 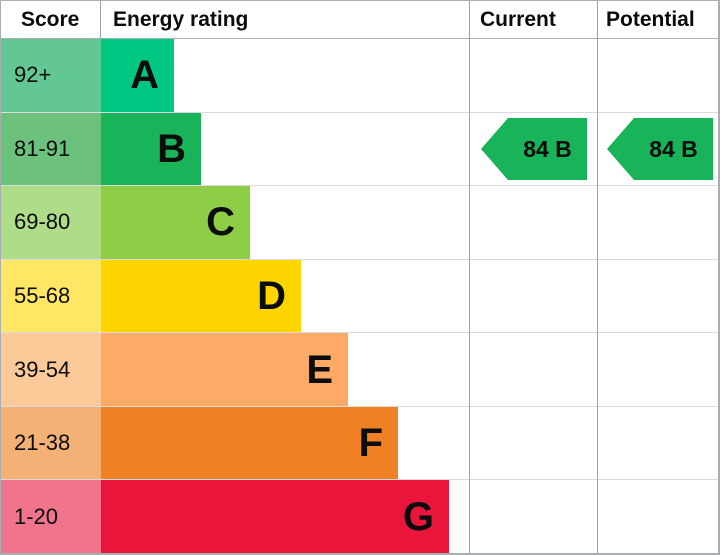 I want to click on band-row-g: 1-20 G, so click(x=359, y=516).